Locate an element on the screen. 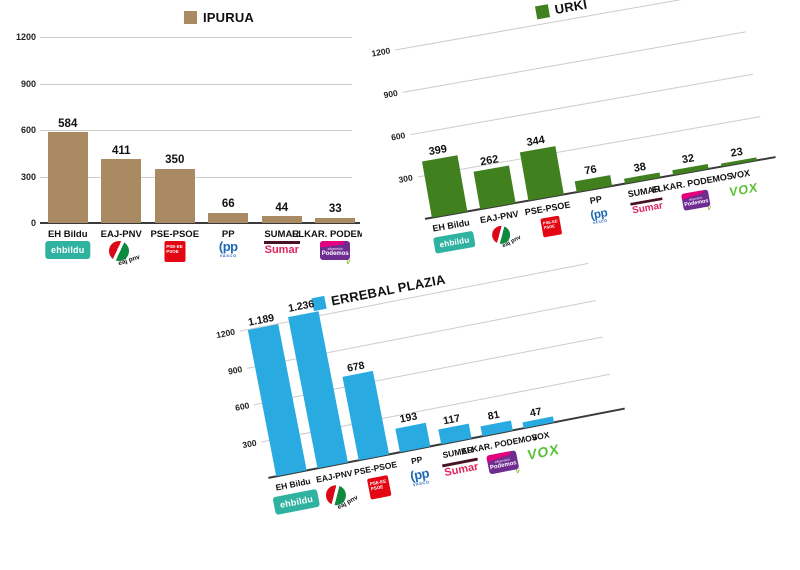 This screenshot has width=800, height=570. value-label: 44 is located at coordinates (282, 207).